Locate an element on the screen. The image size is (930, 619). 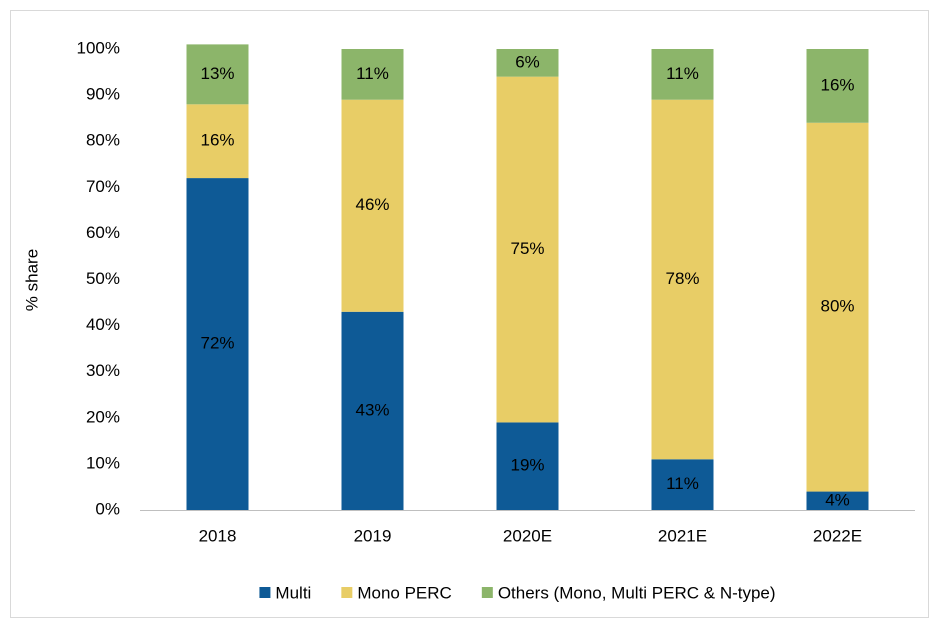
data-label: 46% is located at coordinates (372, 204).